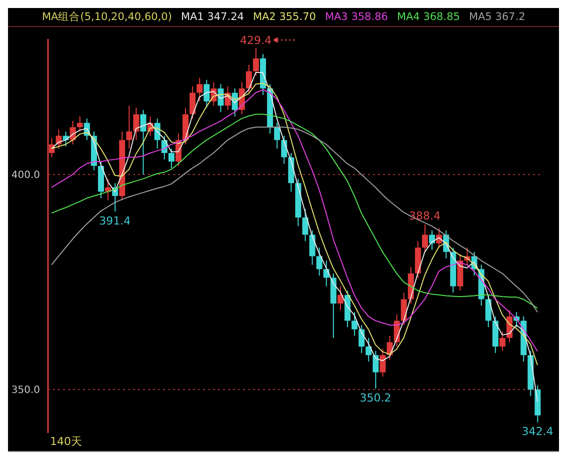 The image size is (567, 460). What do you see at coordinates (66, 441) in the screenshot?
I see `text: 140天` at bounding box center [66, 441].